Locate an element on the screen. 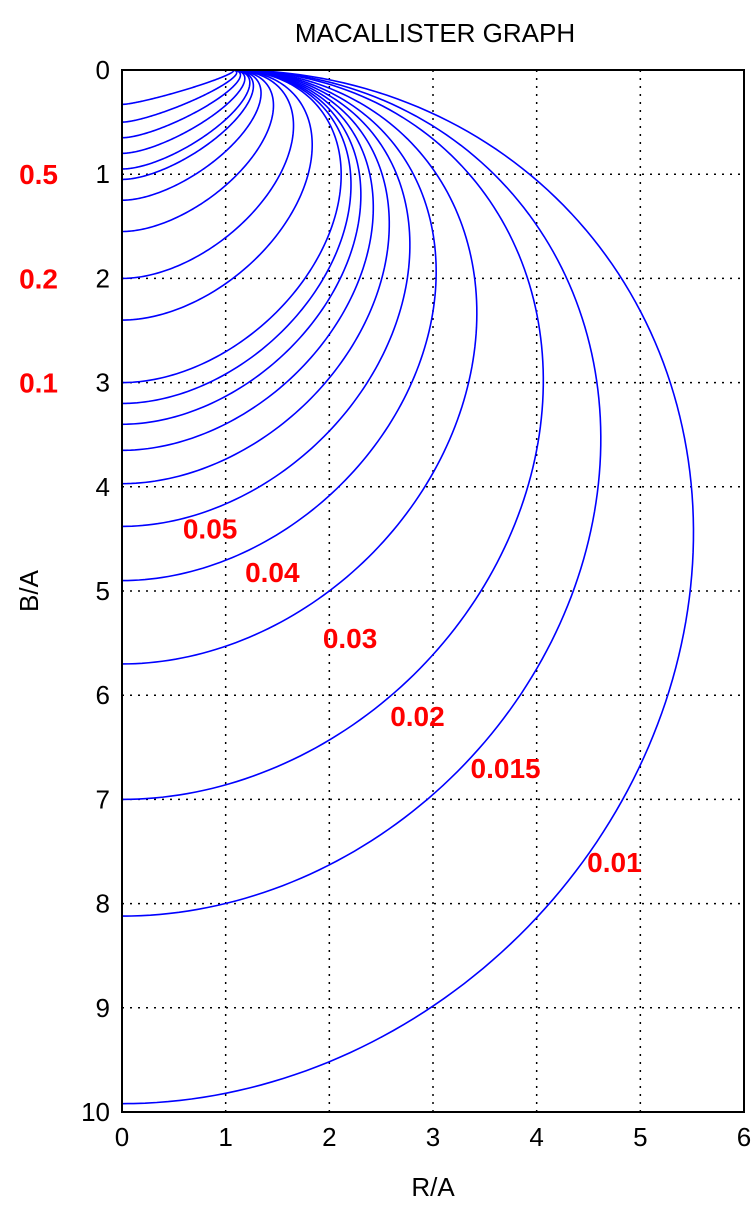 The height and width of the screenshot is (1207, 756). y-tick-label: 2 is located at coordinates (103, 278).